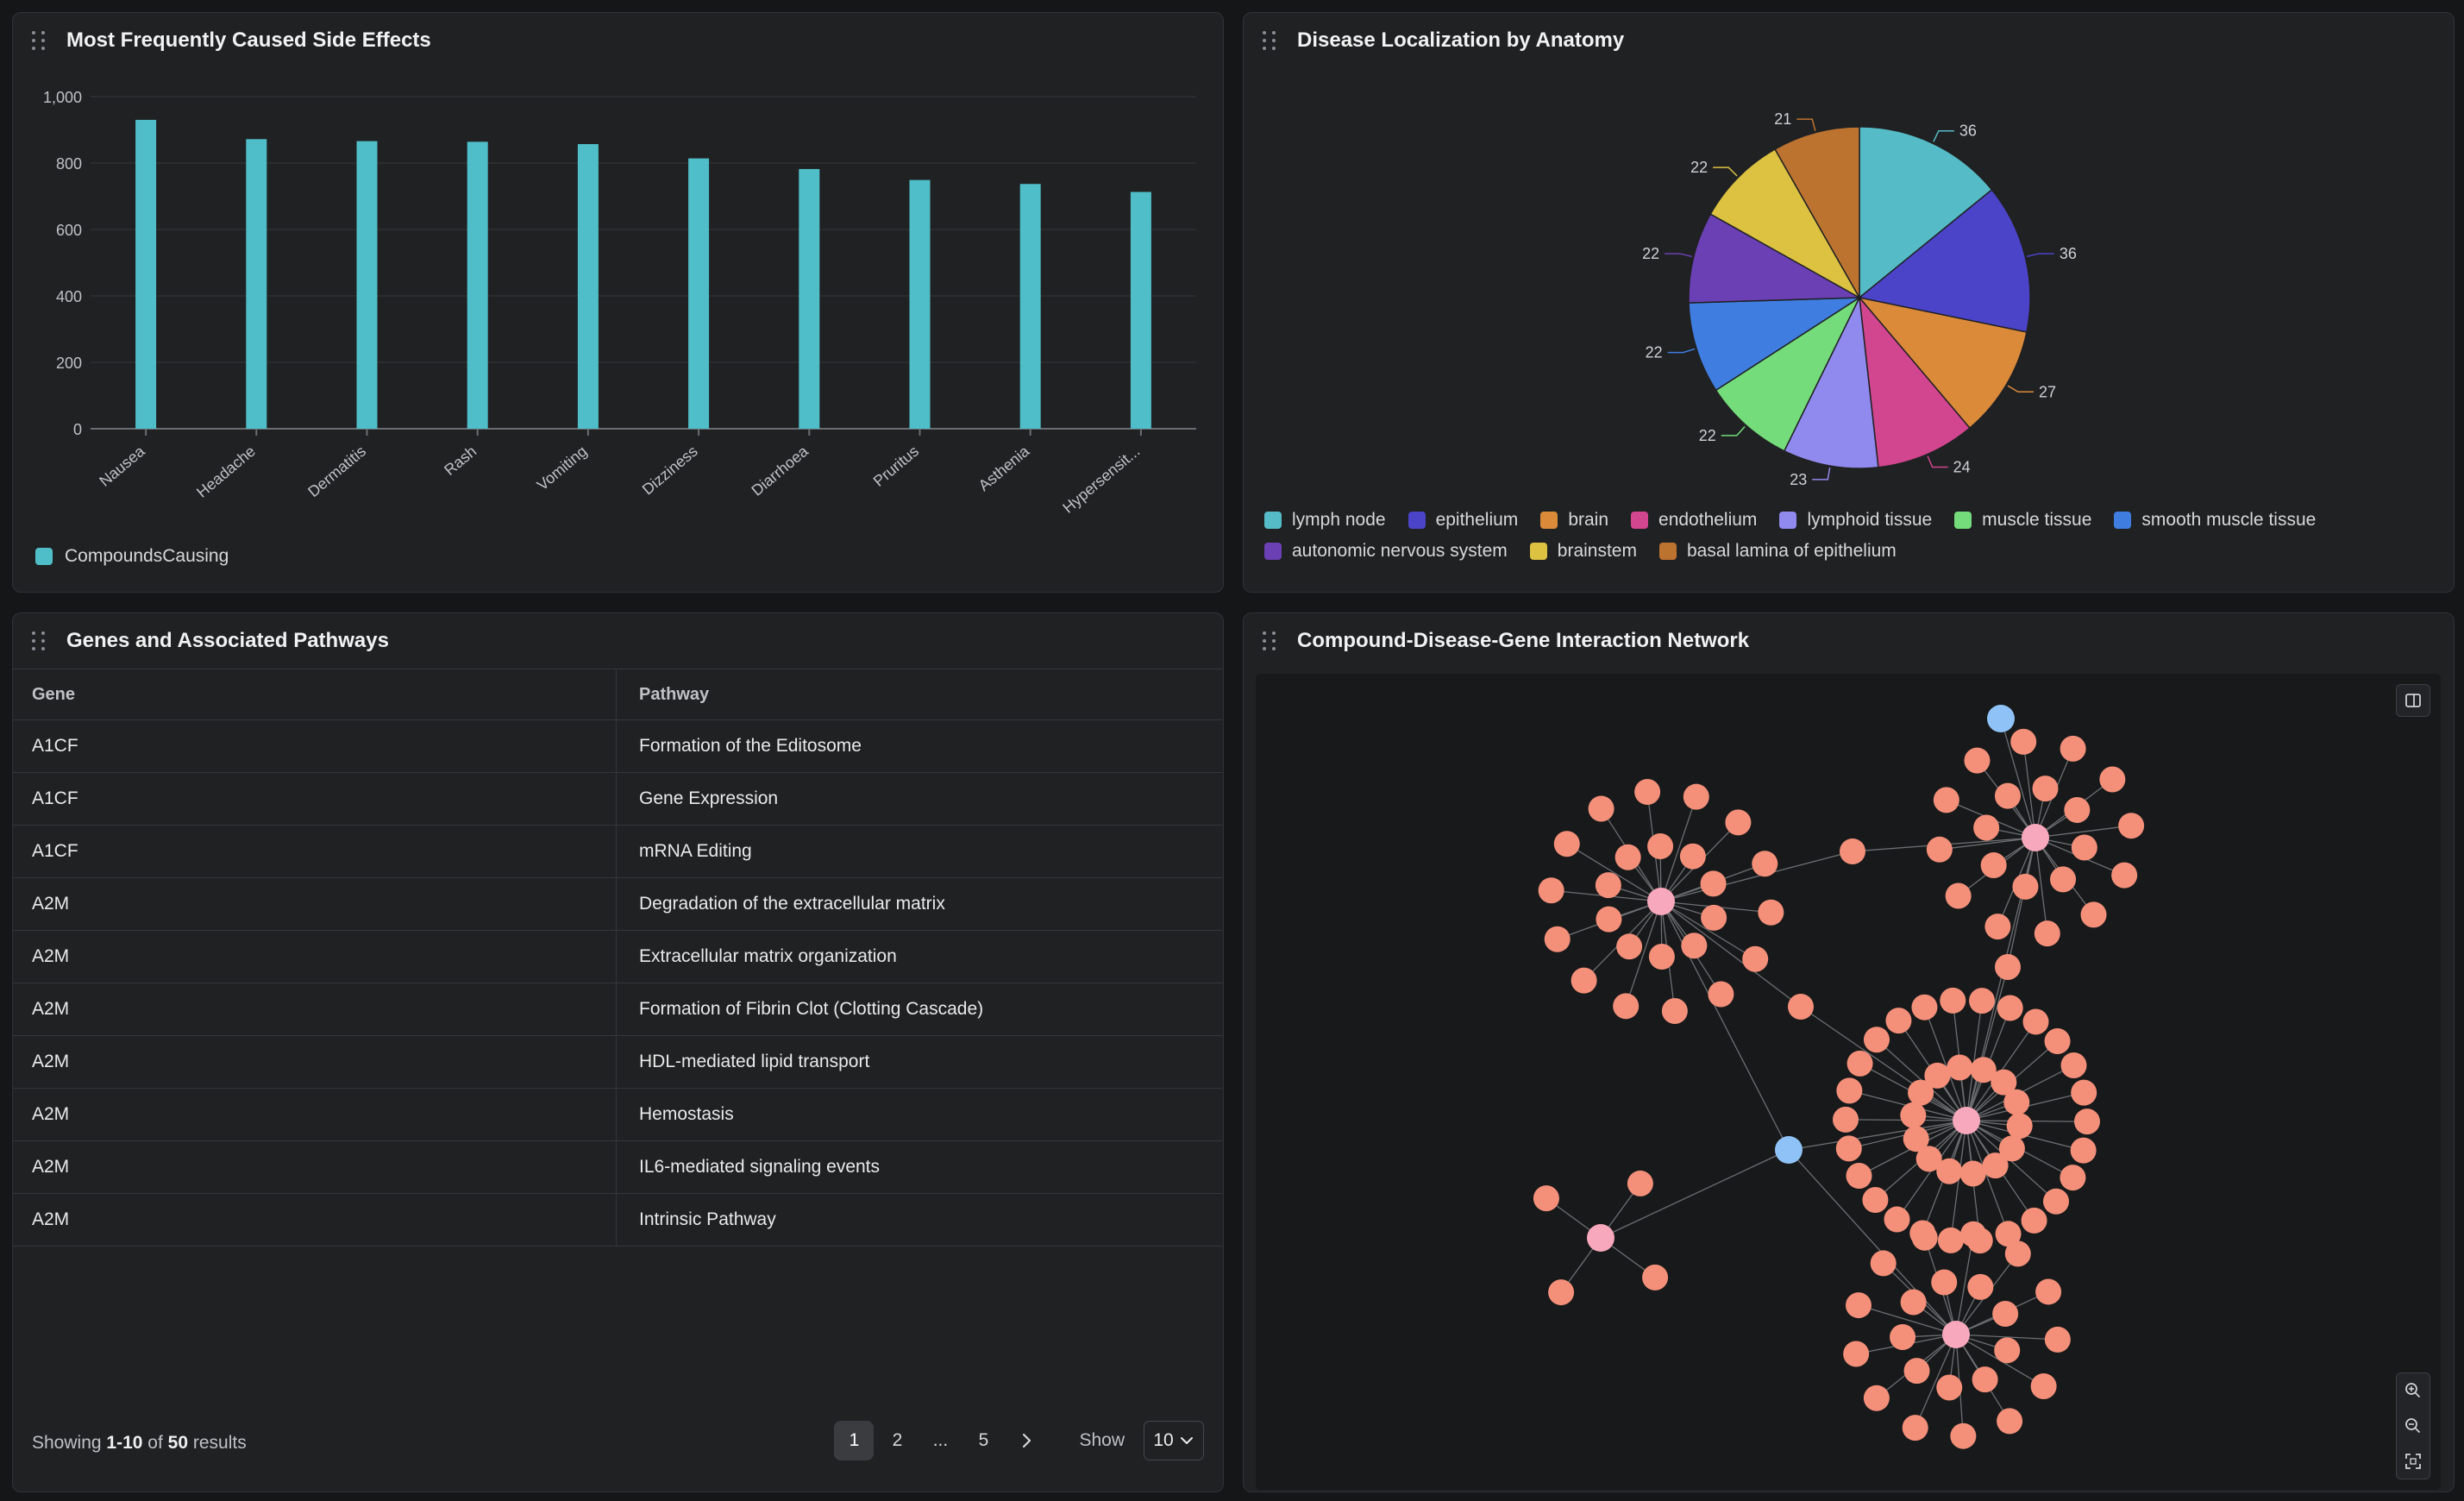  What do you see at coordinates (898, 1440) in the screenshot?
I see `page-button-2: 2` at bounding box center [898, 1440].